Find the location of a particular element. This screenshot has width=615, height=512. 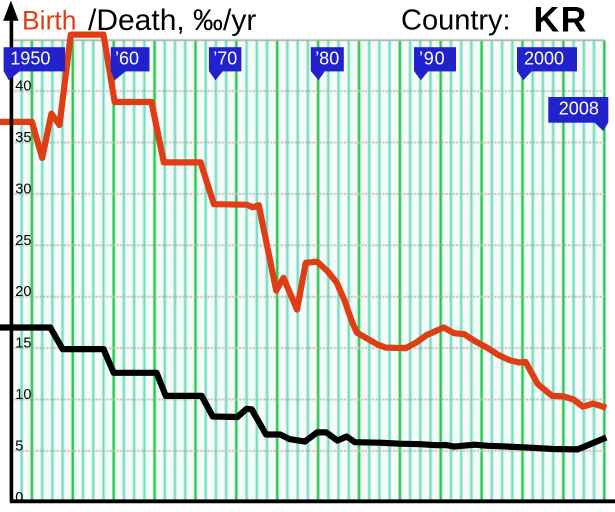

svg-text: 25 is located at coordinates (23, 241).